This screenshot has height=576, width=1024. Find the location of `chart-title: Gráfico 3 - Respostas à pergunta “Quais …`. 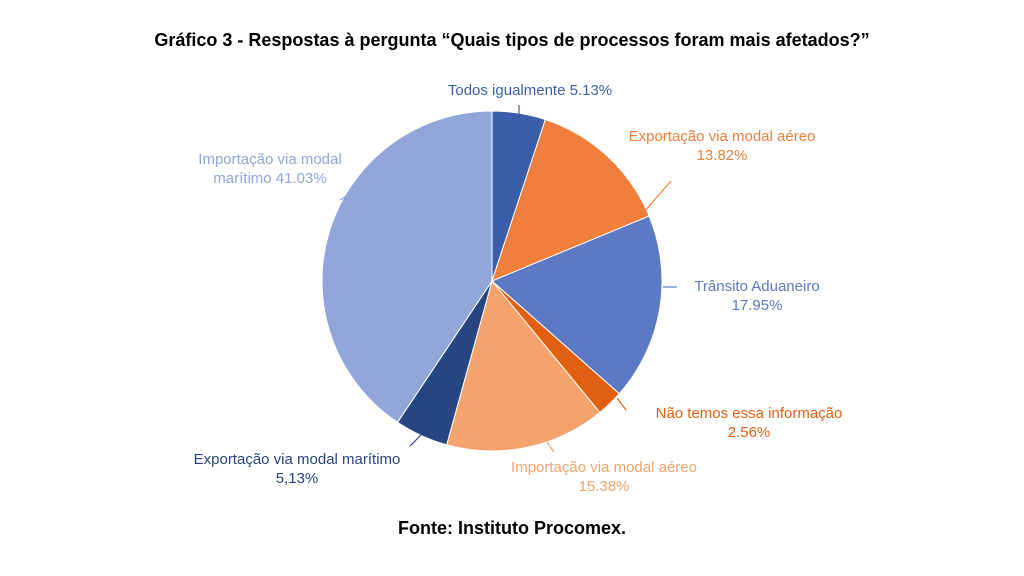

chart-title: Gráfico 3 - Respostas à pergunta “Quais … is located at coordinates (512, 40).